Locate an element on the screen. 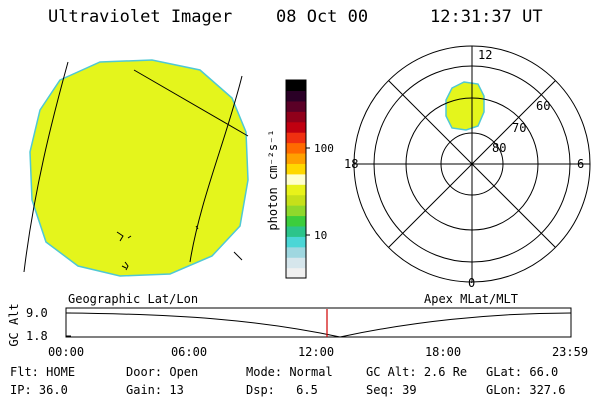  status-label: Mode: is located at coordinates (264, 372).